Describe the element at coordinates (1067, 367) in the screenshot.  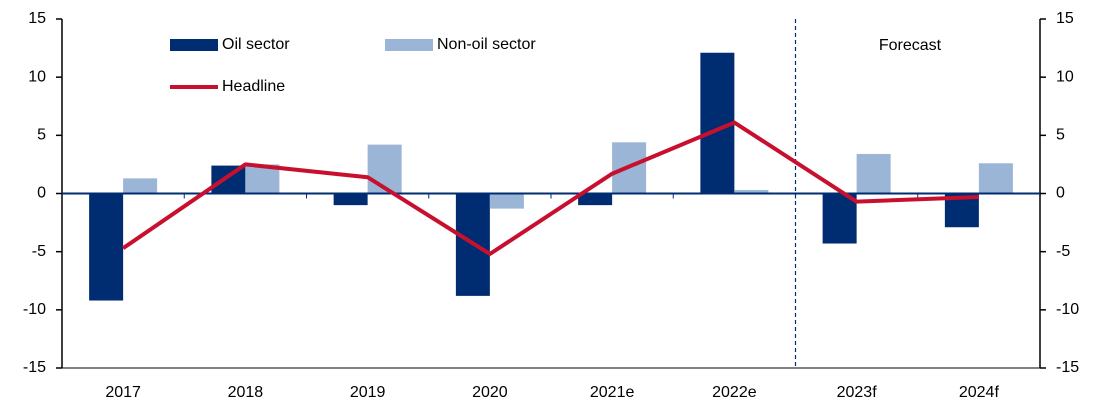
I see `y2-tick-label: -15` at that location.